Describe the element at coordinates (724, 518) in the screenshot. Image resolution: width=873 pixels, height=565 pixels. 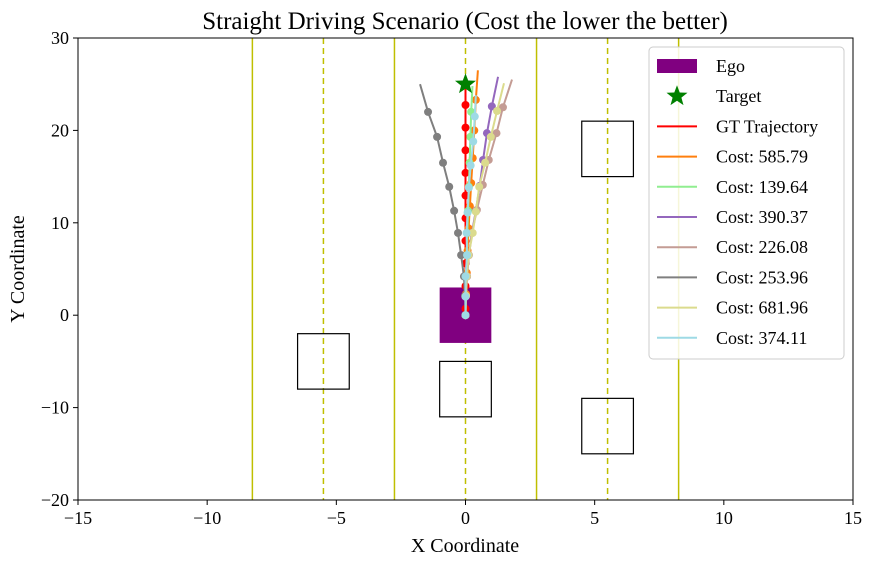
I see `x-tick-label: 10` at that location.